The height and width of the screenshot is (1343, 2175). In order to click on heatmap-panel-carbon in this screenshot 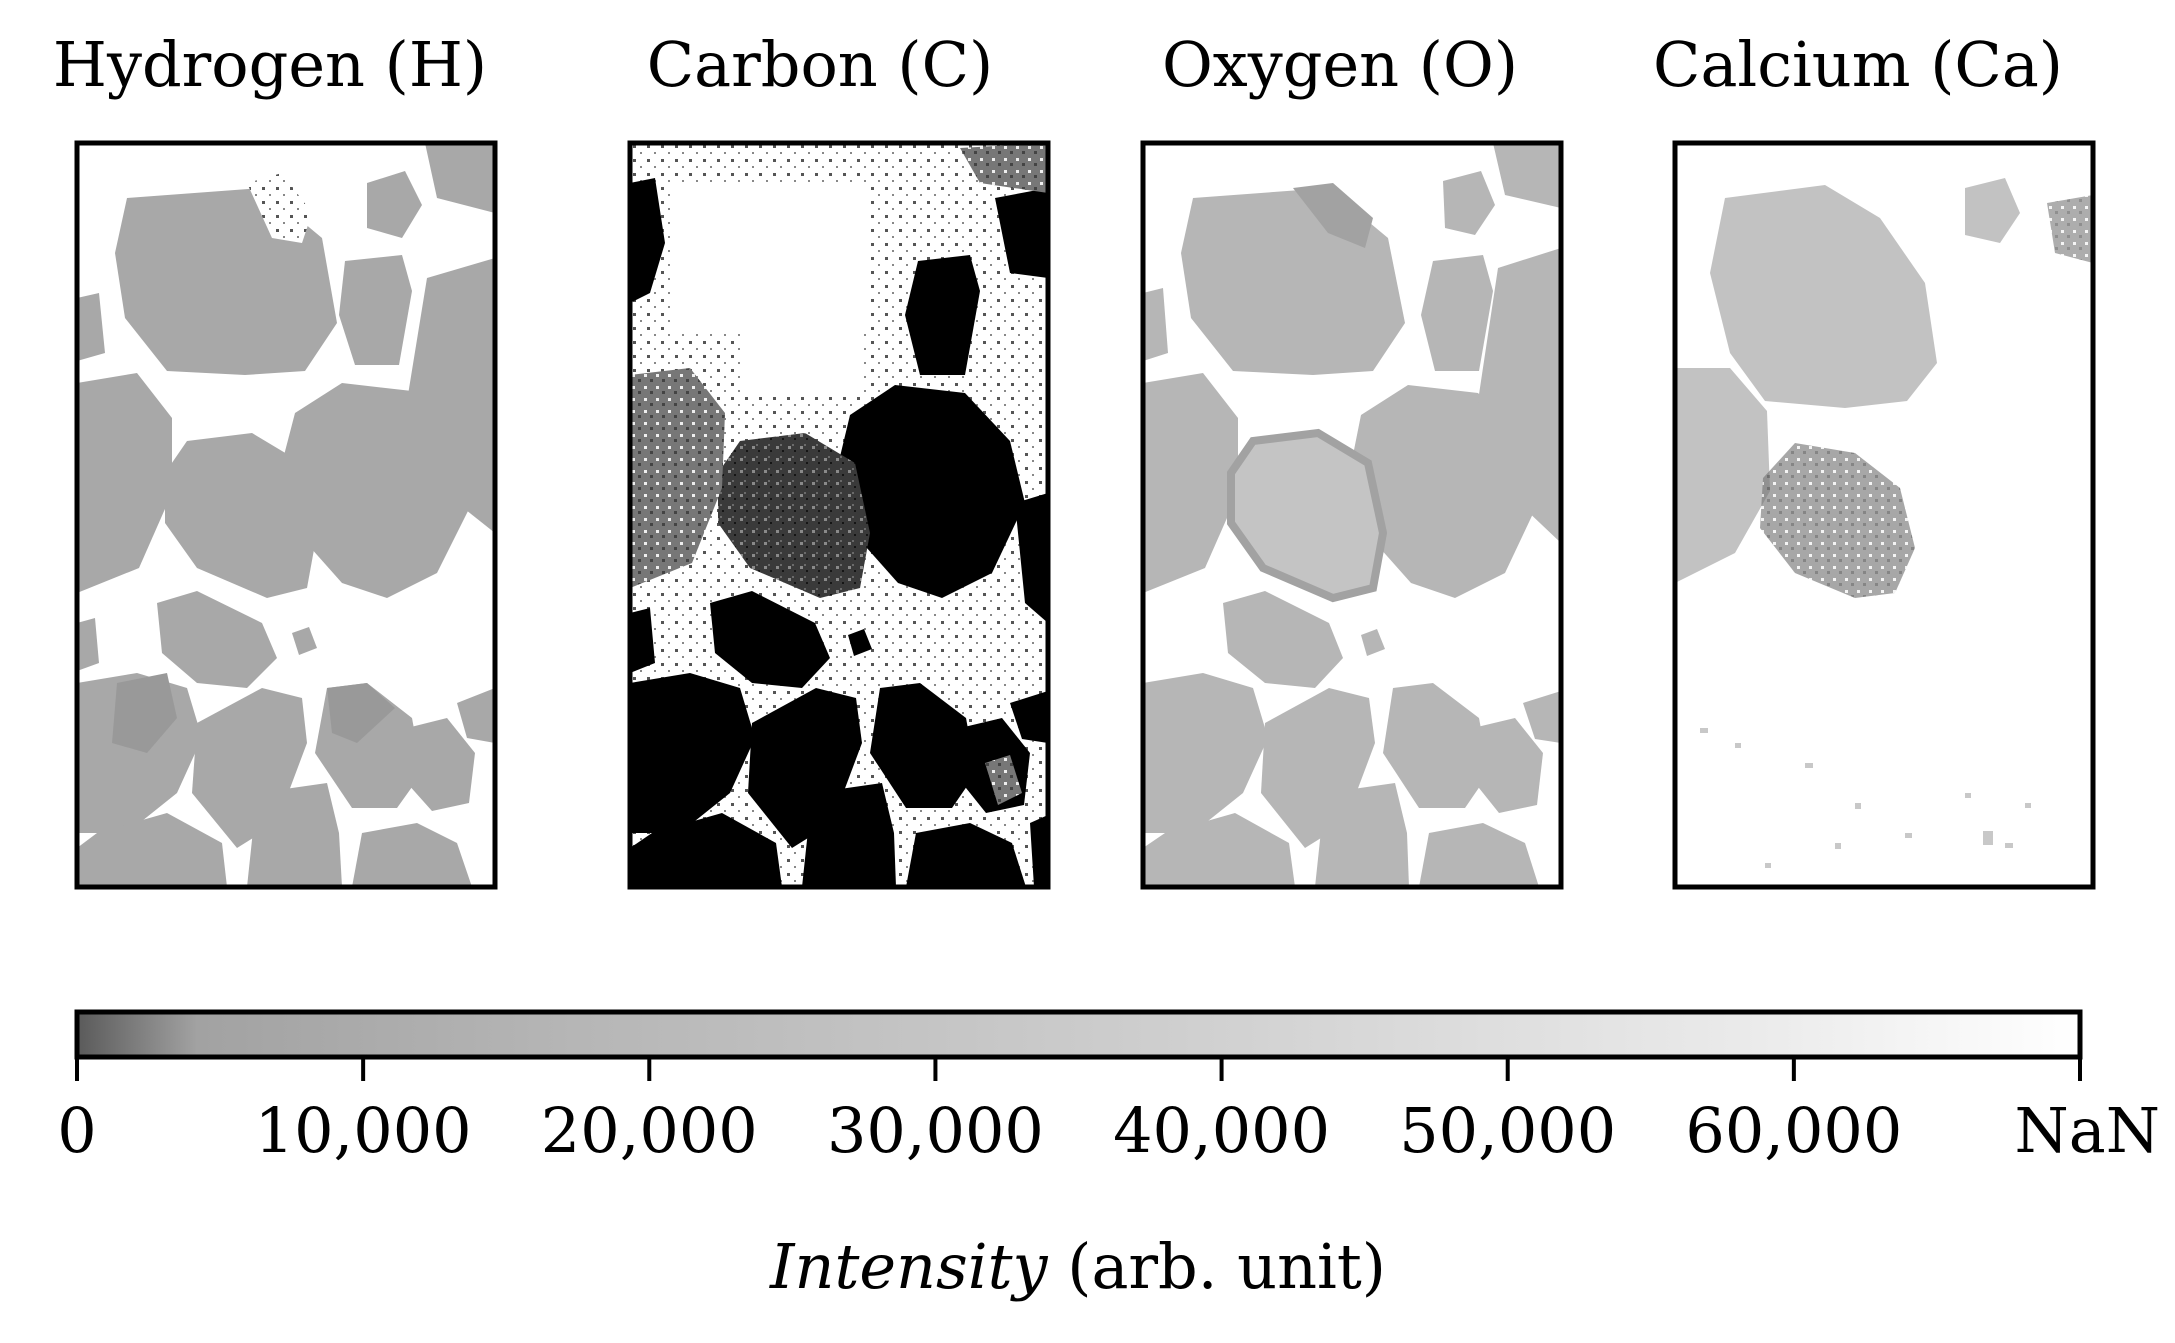, I will do `click(839, 515)`.